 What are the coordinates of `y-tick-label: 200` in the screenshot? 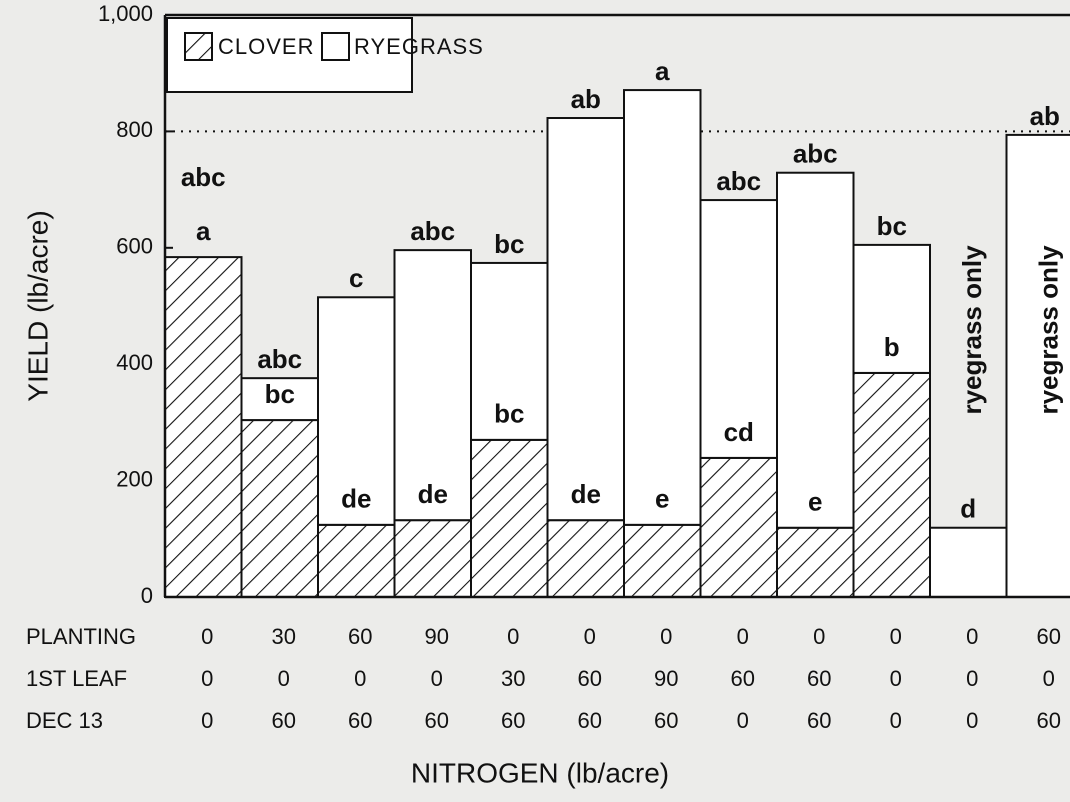 It's located at (134, 478).